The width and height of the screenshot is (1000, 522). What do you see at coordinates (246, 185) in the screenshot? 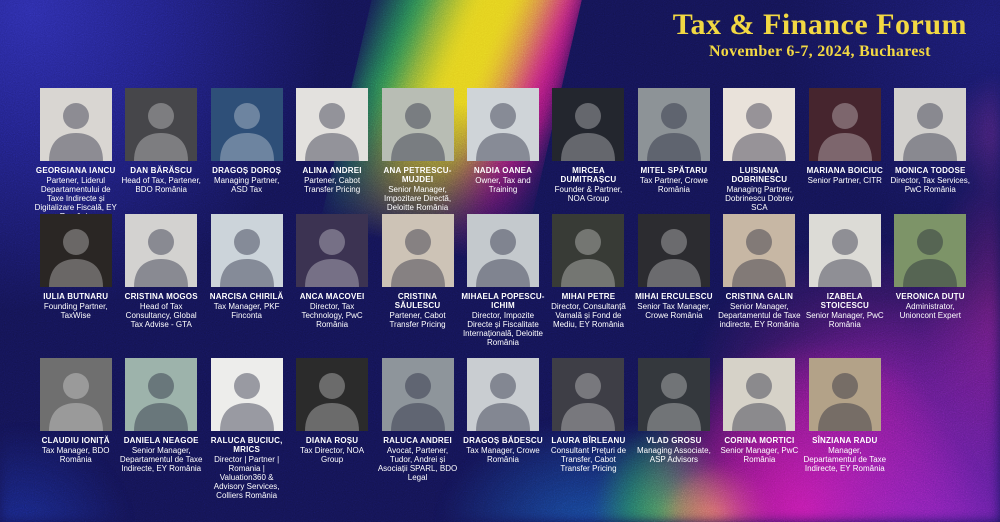
I see `speaker-title: Managing Partner, ASD Tax` at bounding box center [246, 185].